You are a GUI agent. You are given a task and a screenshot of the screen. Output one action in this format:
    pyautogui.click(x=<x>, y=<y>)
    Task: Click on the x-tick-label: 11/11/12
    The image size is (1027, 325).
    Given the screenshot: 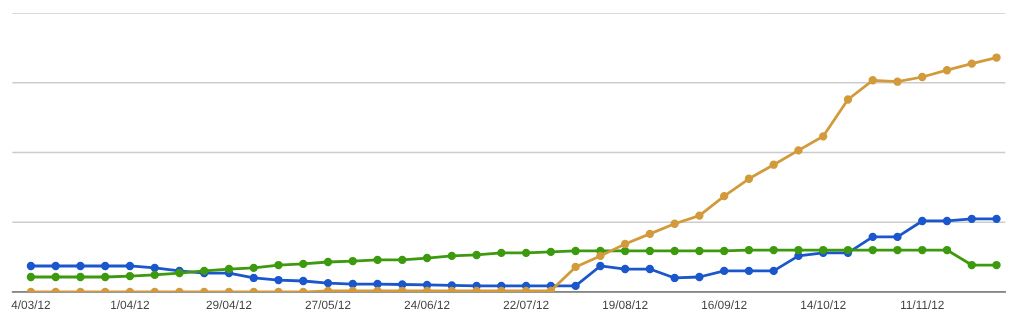 What is the action you would take?
    pyautogui.click(x=922, y=305)
    